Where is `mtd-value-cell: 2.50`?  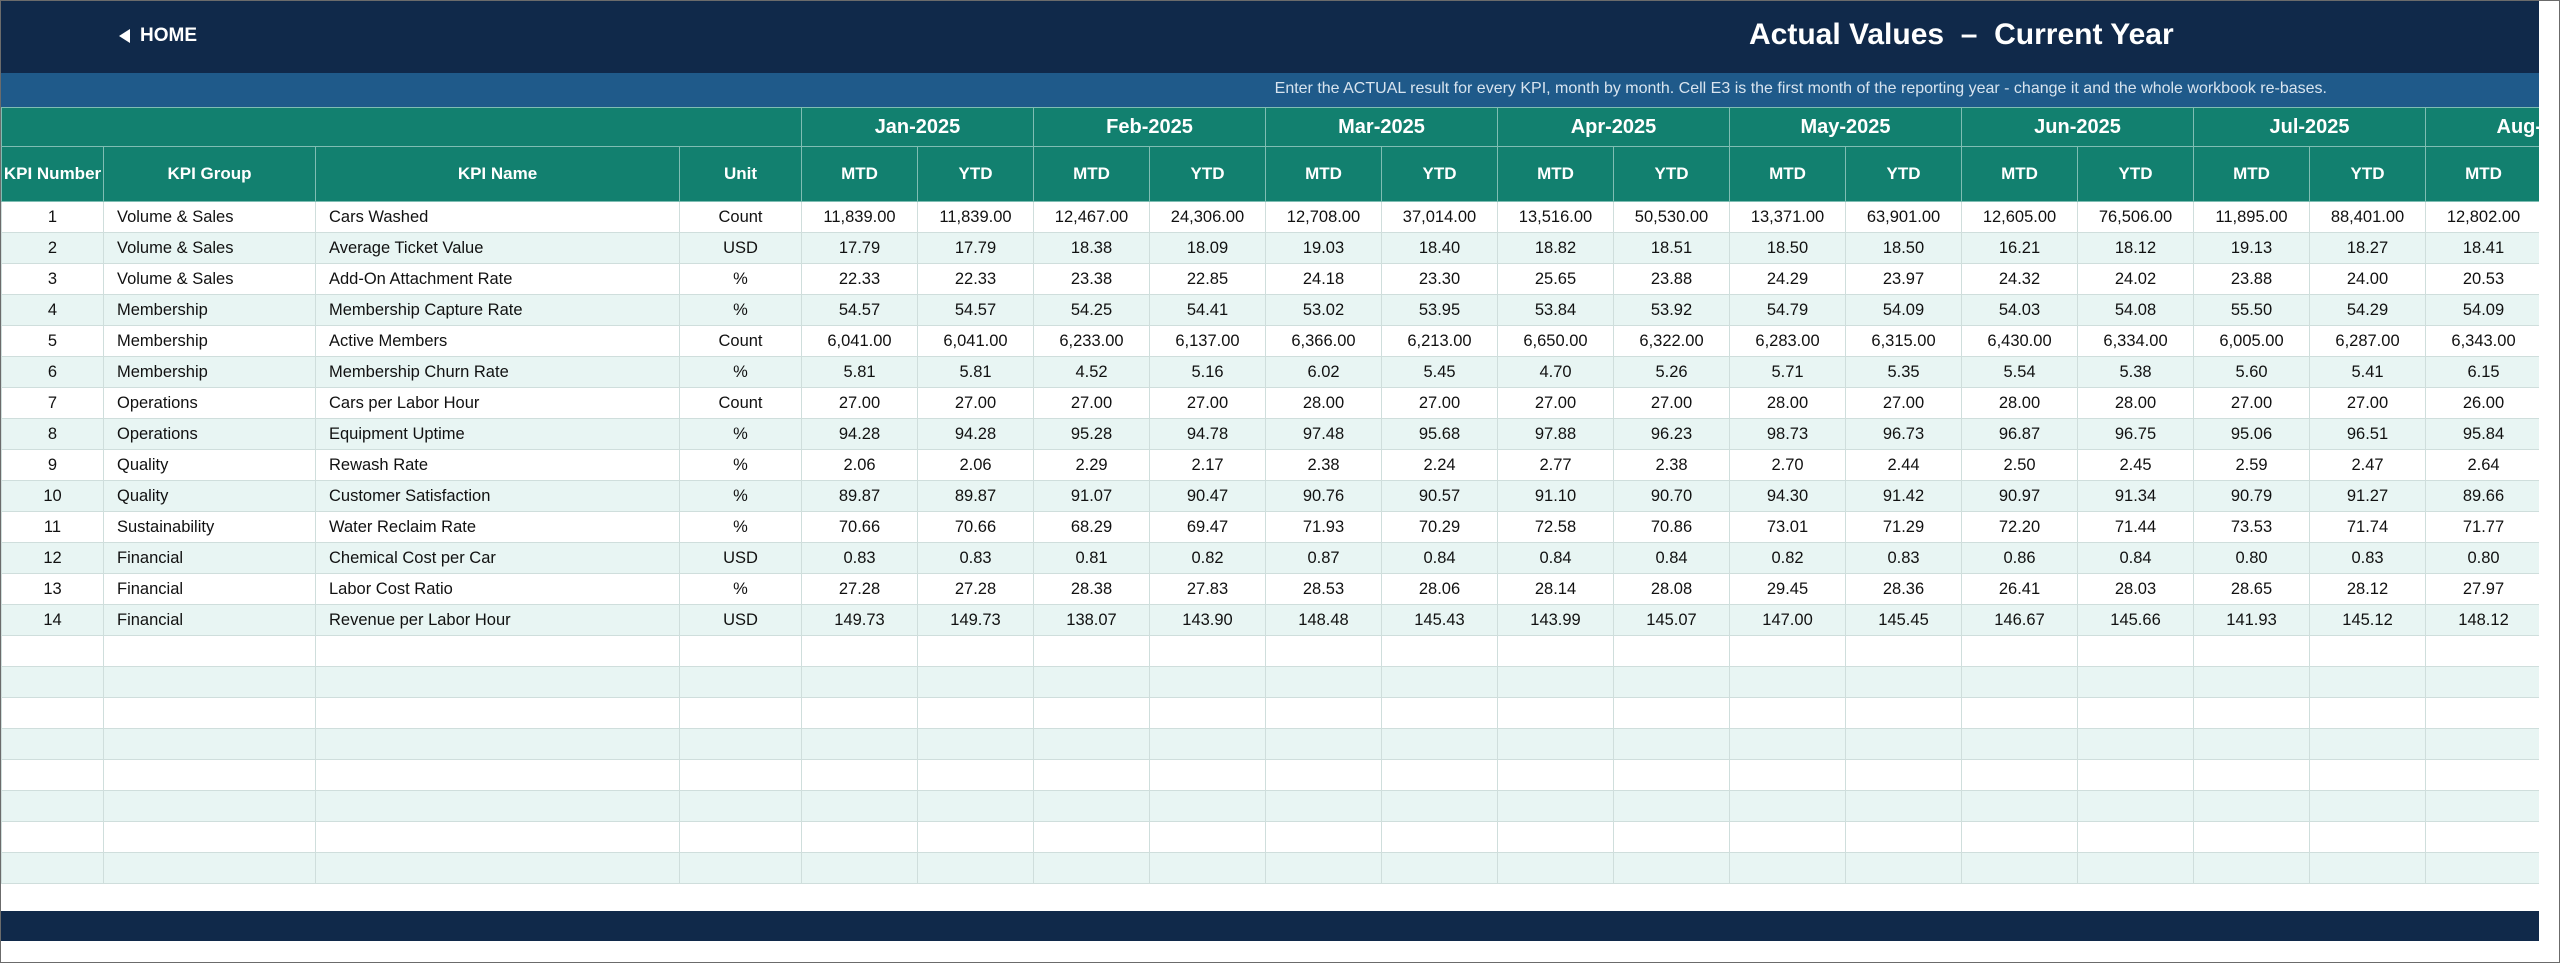
mtd-value-cell: 2.50 is located at coordinates (2020, 465).